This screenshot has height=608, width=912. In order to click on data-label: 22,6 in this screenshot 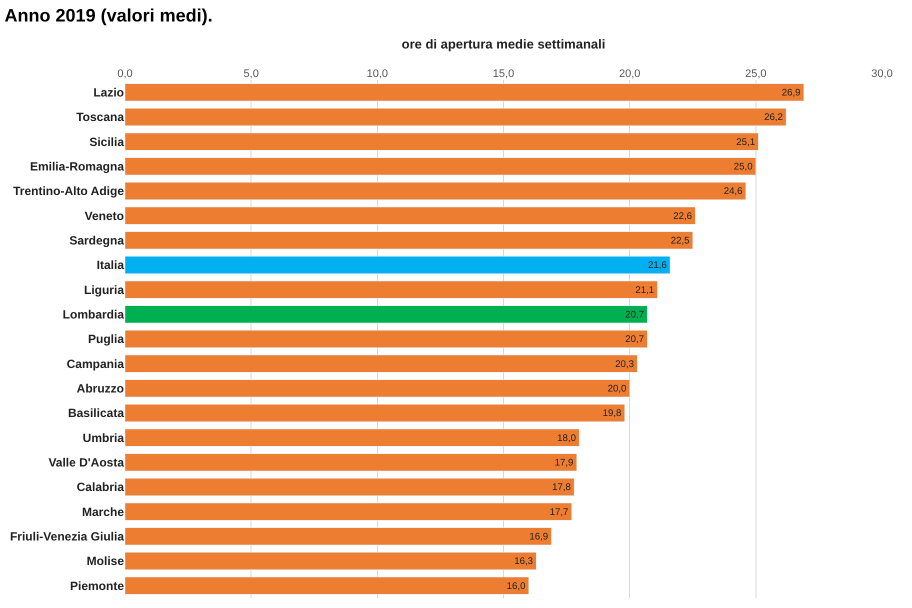, I will do `click(682, 216)`.